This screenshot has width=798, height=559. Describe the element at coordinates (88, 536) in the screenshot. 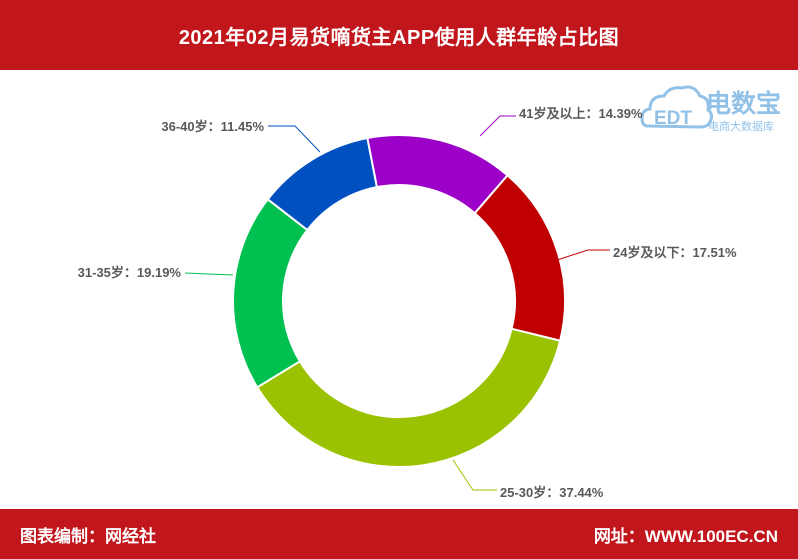

I see `footer-source: 图表编制：网经社` at that location.